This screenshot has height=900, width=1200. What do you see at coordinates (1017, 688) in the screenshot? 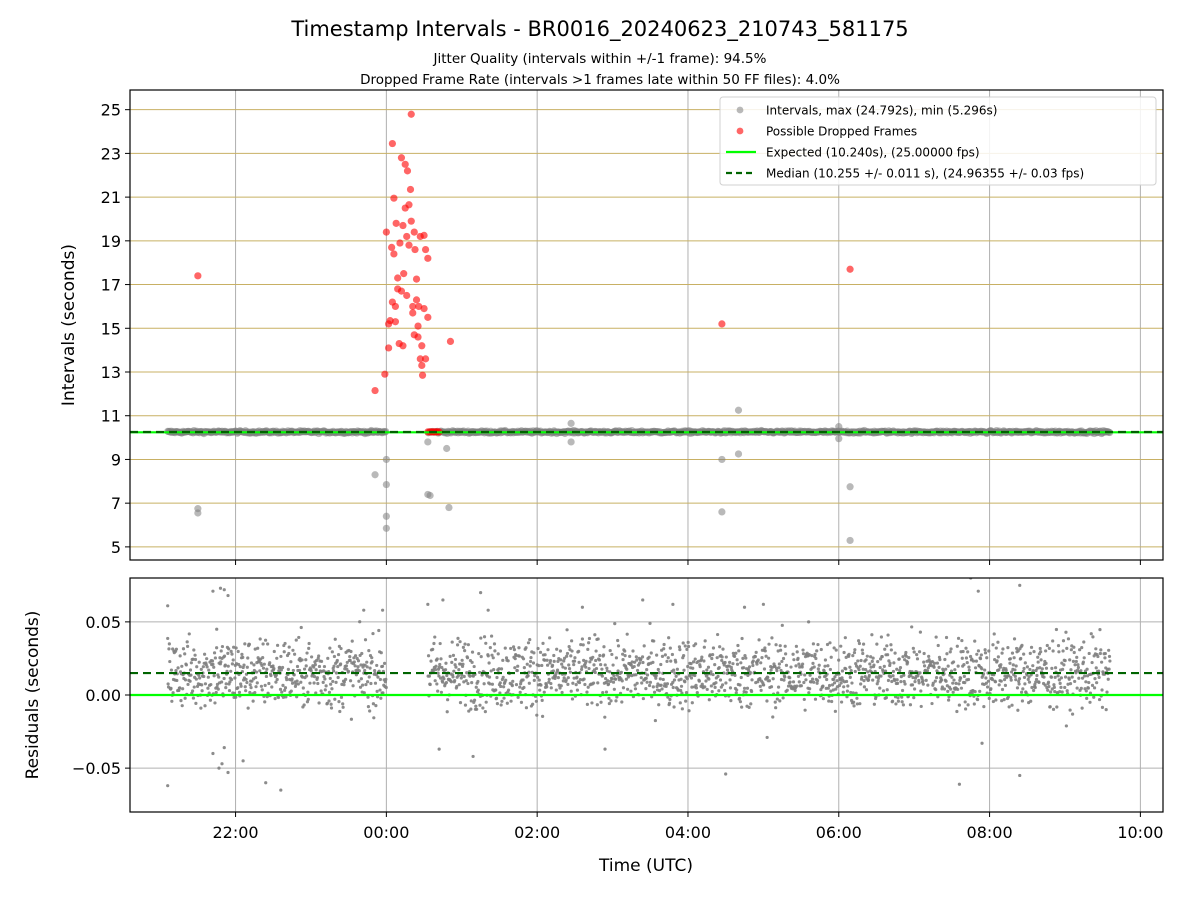
I see `residuals-point-1949` at bounding box center [1017, 688].